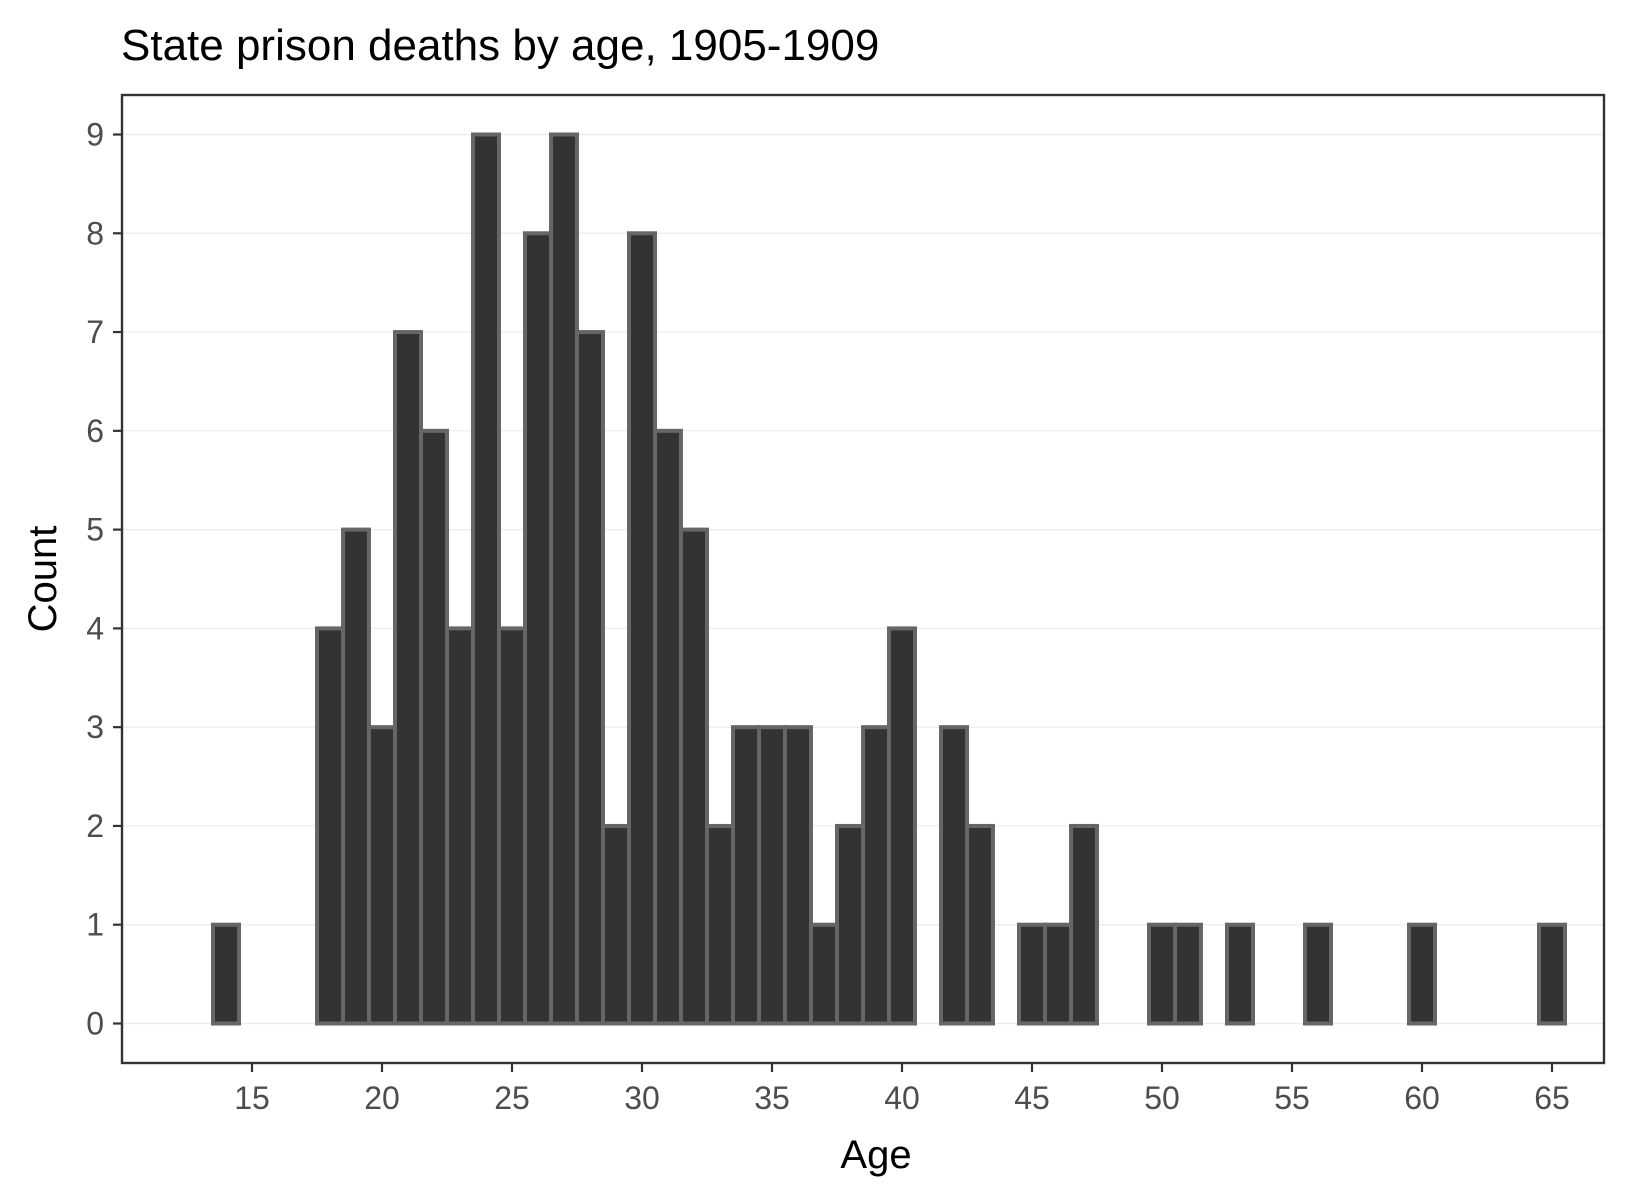  Describe the element at coordinates (512, 1098) in the screenshot. I see `x-tick-label: 25` at that location.